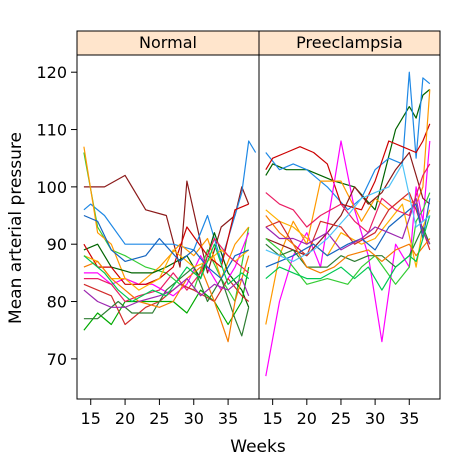 The width and height of the screenshot is (465, 465). Describe the element at coordinates (125, 418) in the screenshot. I see `x-tick-label-normal-20: 20` at that location.